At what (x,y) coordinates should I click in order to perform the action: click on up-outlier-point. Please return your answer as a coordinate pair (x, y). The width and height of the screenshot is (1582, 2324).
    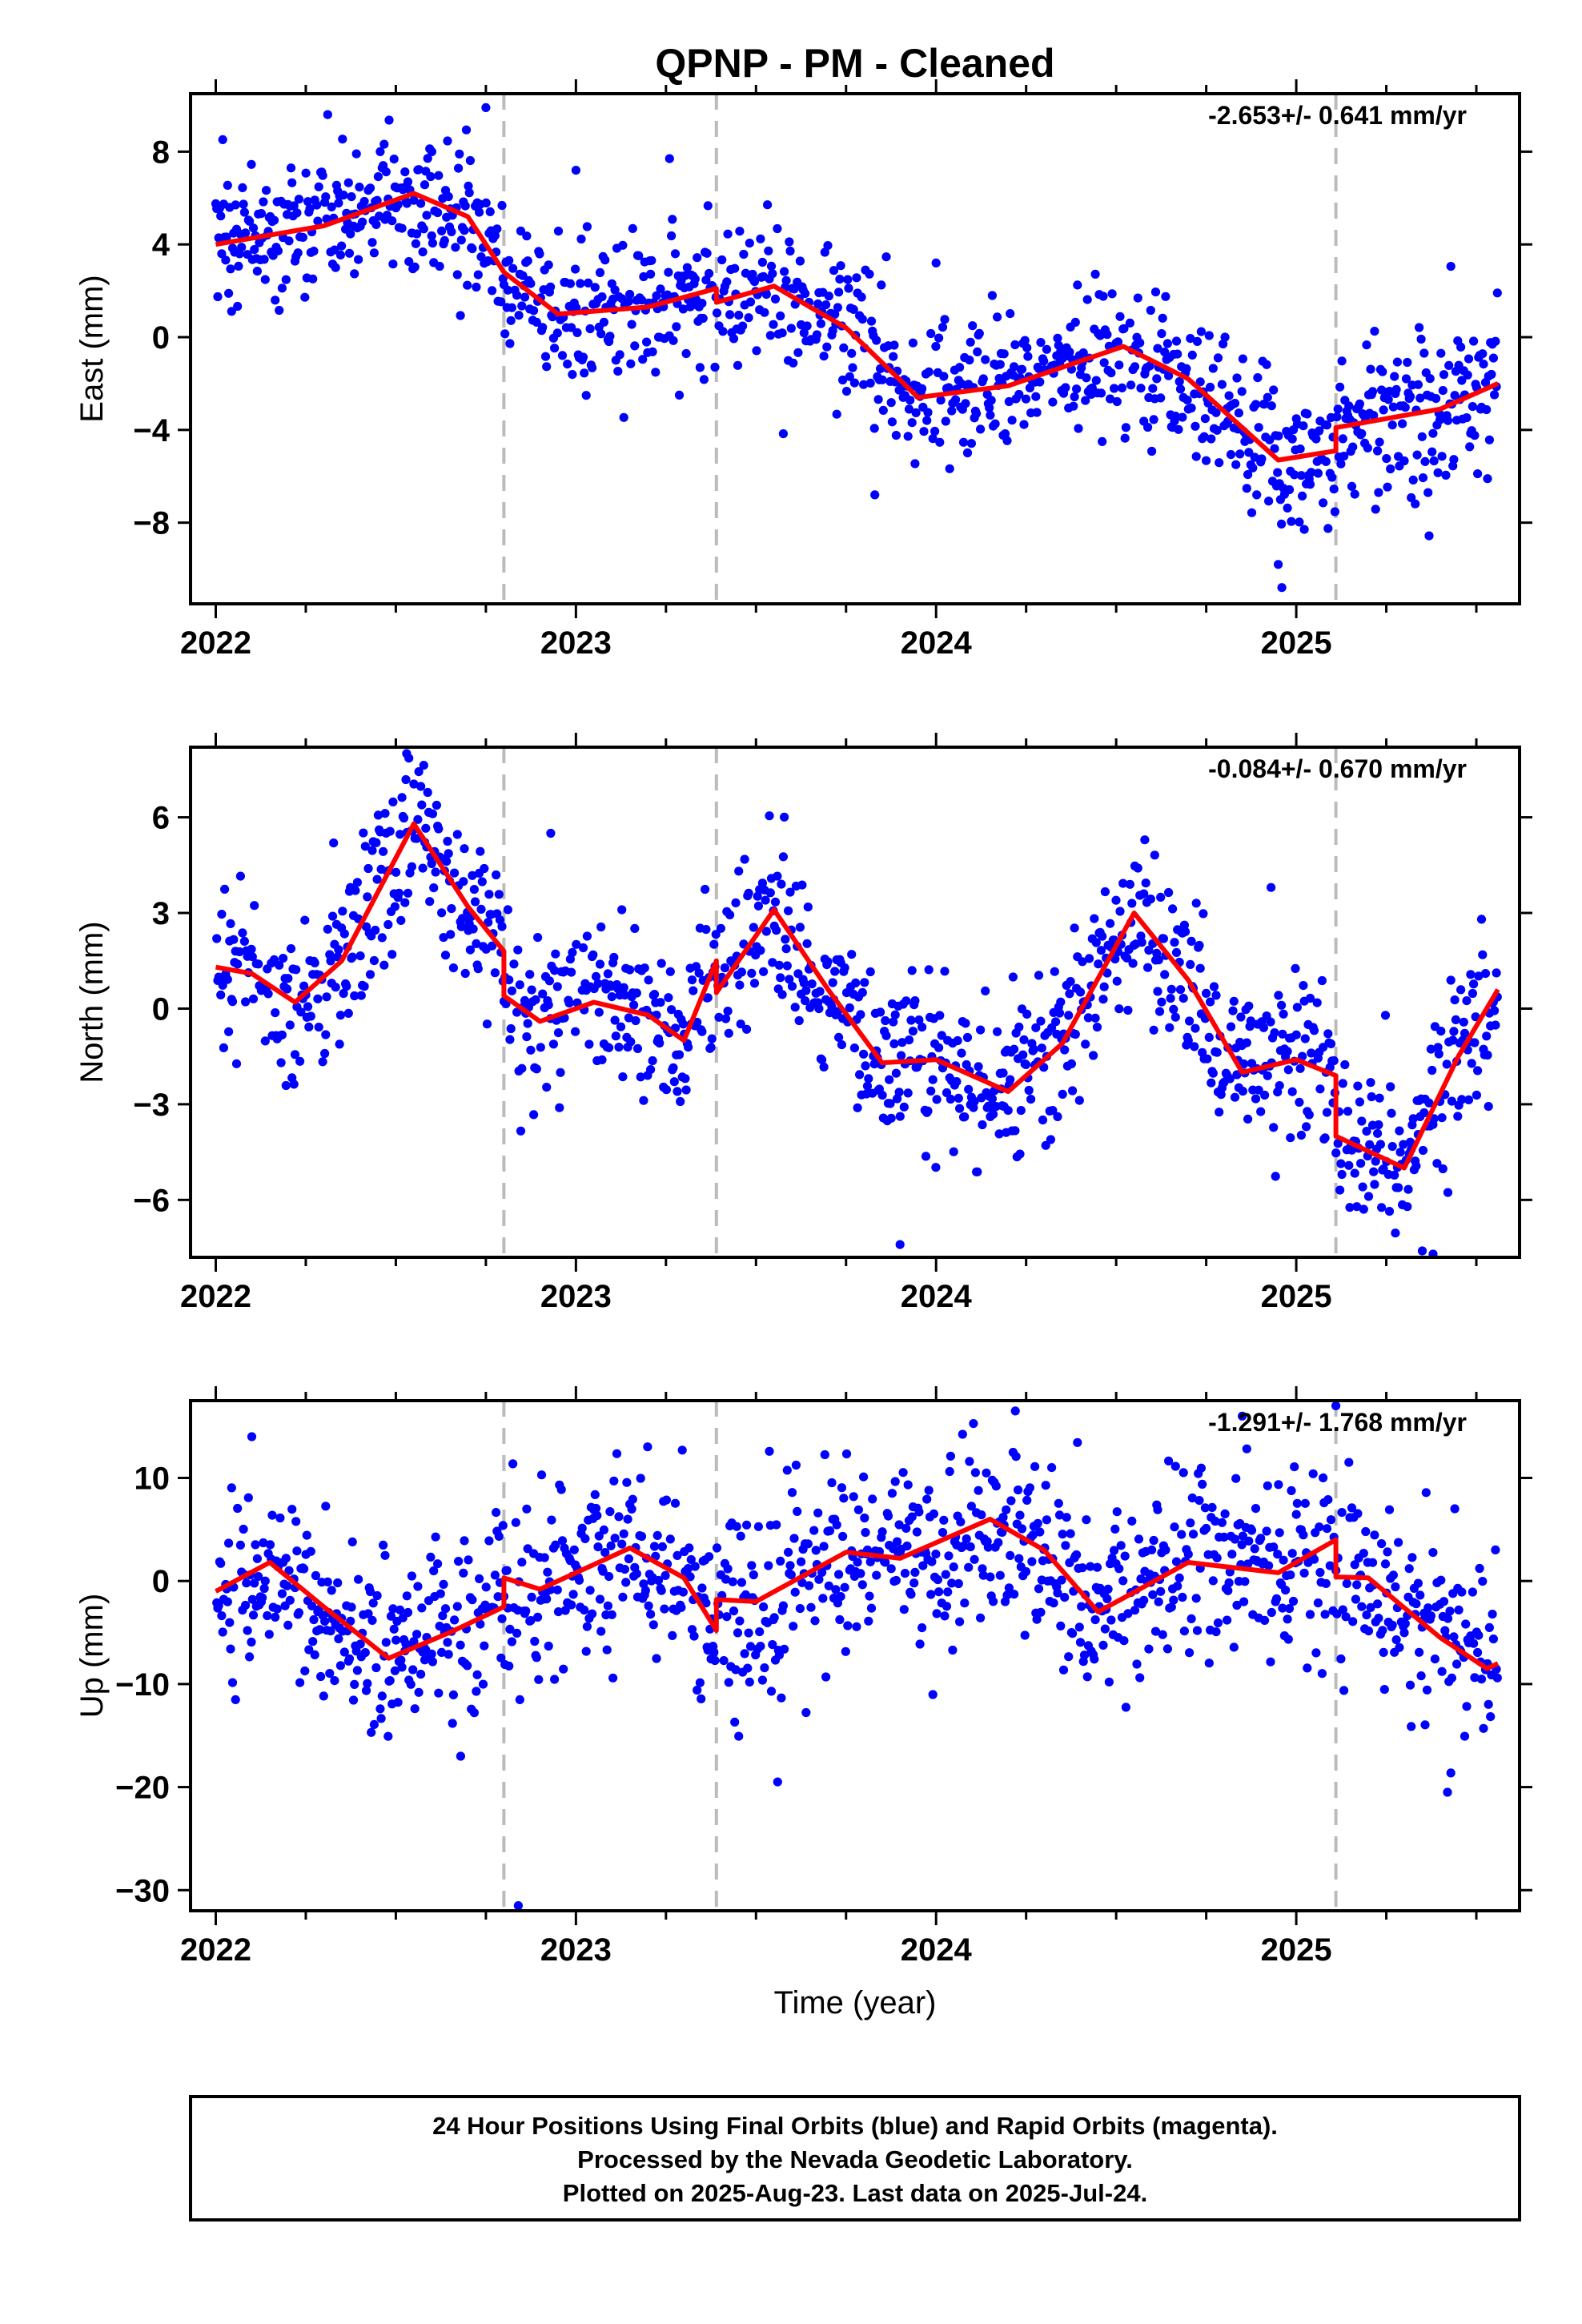
    Looking at the image, I should click on (1336, 1405).